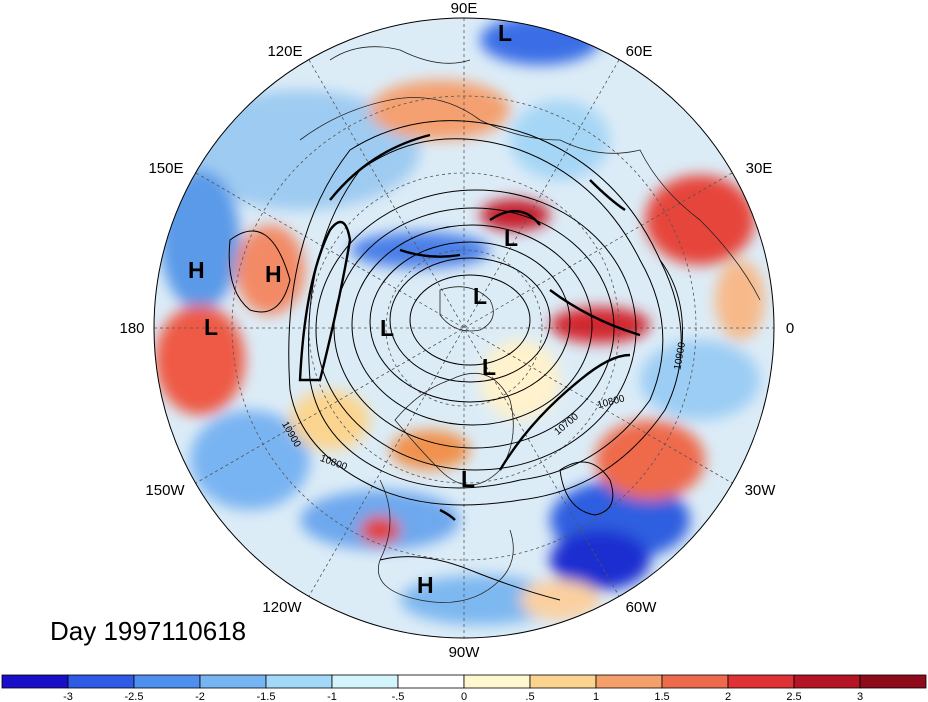 The height and width of the screenshot is (702, 928). I want to click on high-center-far-pacific: H, so click(196, 270).